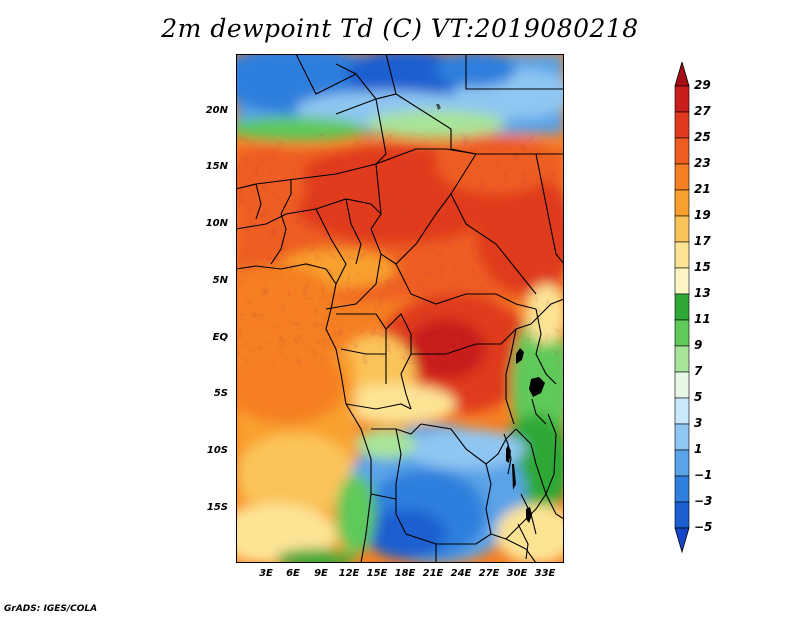 The image size is (800, 618). What do you see at coordinates (702, 319) in the screenshot?
I see `colorbar-label: 11` at bounding box center [702, 319].